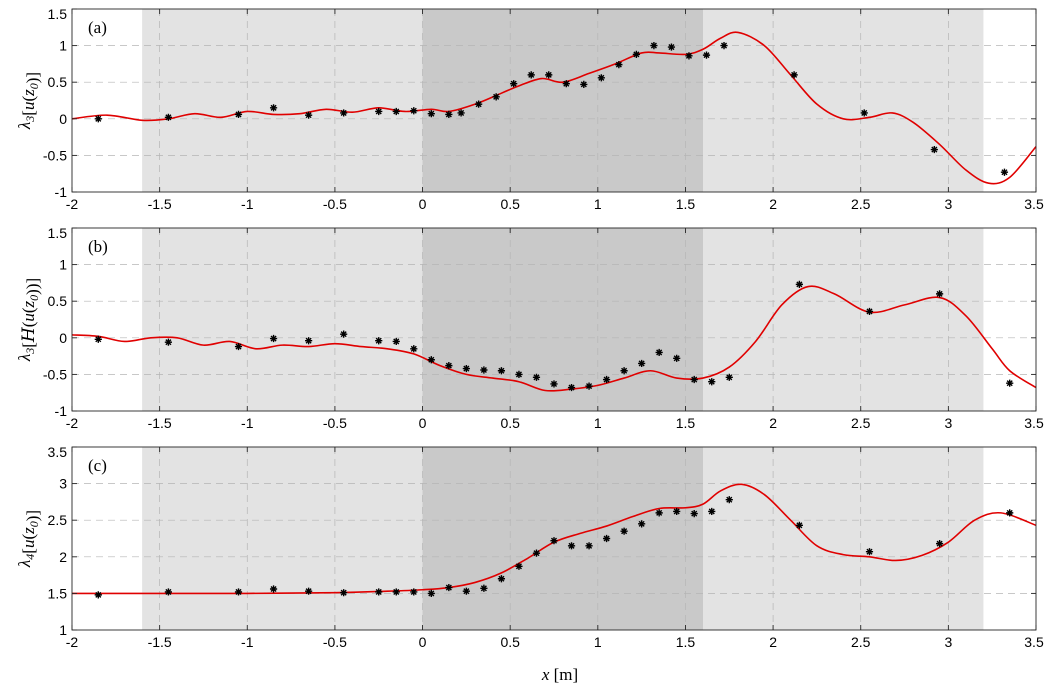  I want to click on y-axis-label: λ3[H(u(z0))], so click(28, 320).